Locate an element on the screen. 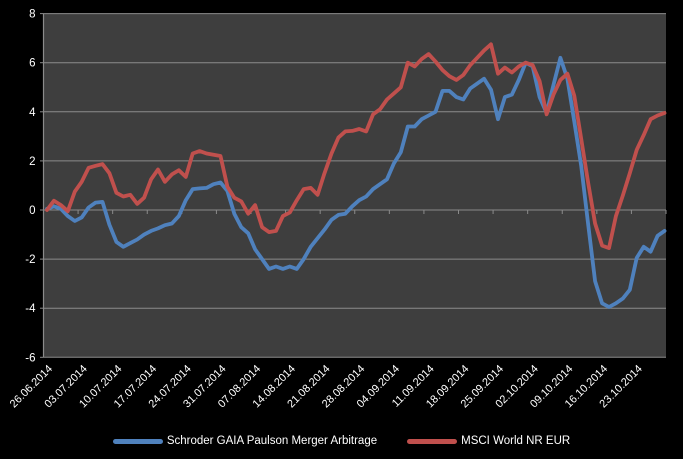  legend-swatch-blue is located at coordinates (137, 441).